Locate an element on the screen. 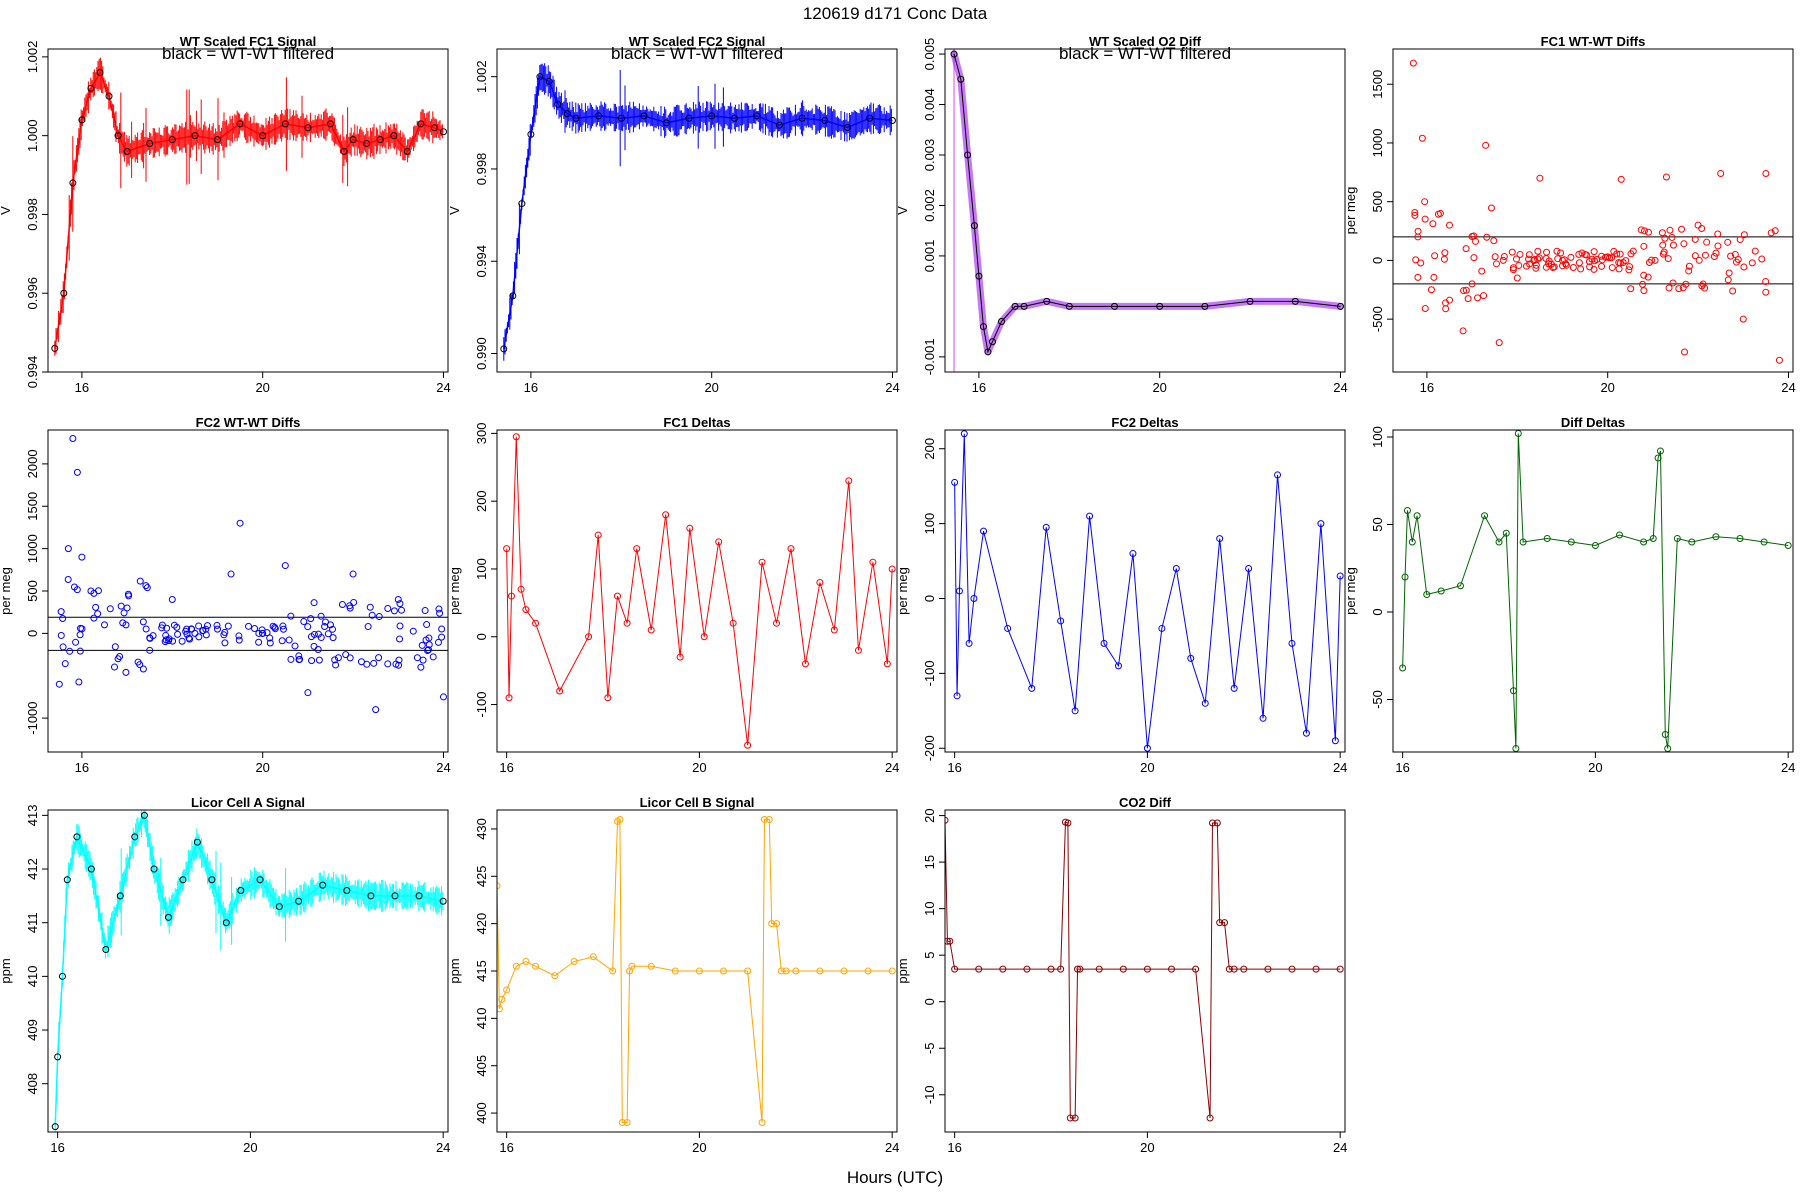 This screenshot has width=1800, height=1200. y-tick-label: 415 is located at coordinates (481, 971).